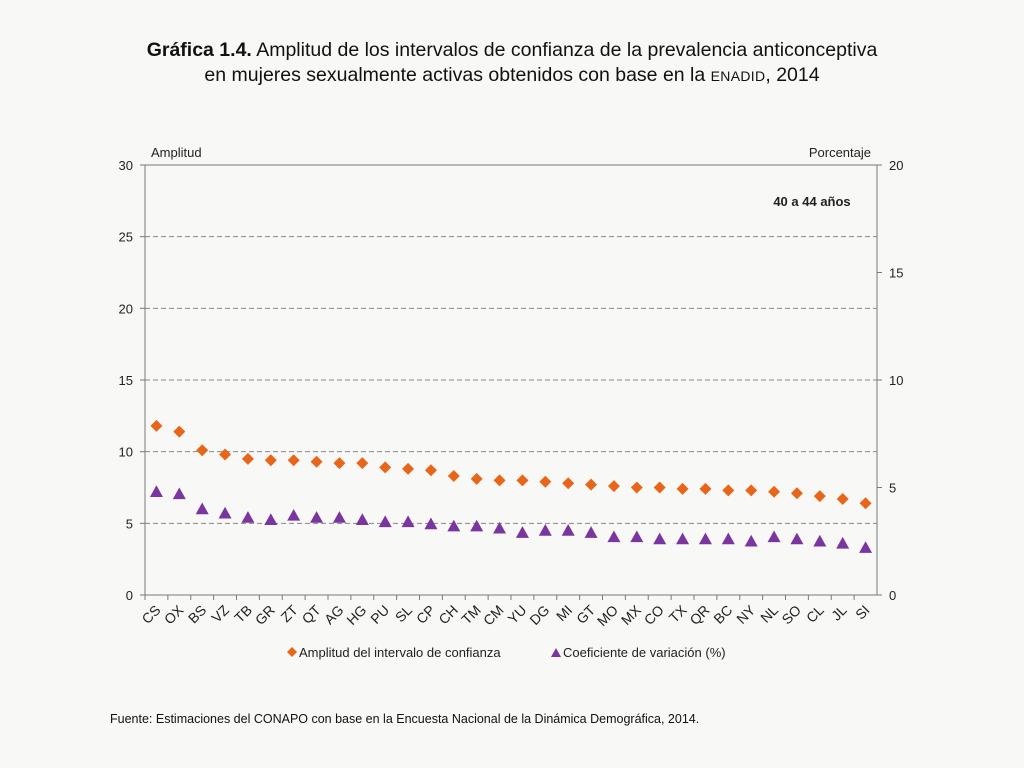  What do you see at coordinates (243, 614) in the screenshot?
I see `x-tick-label: TB` at bounding box center [243, 614].